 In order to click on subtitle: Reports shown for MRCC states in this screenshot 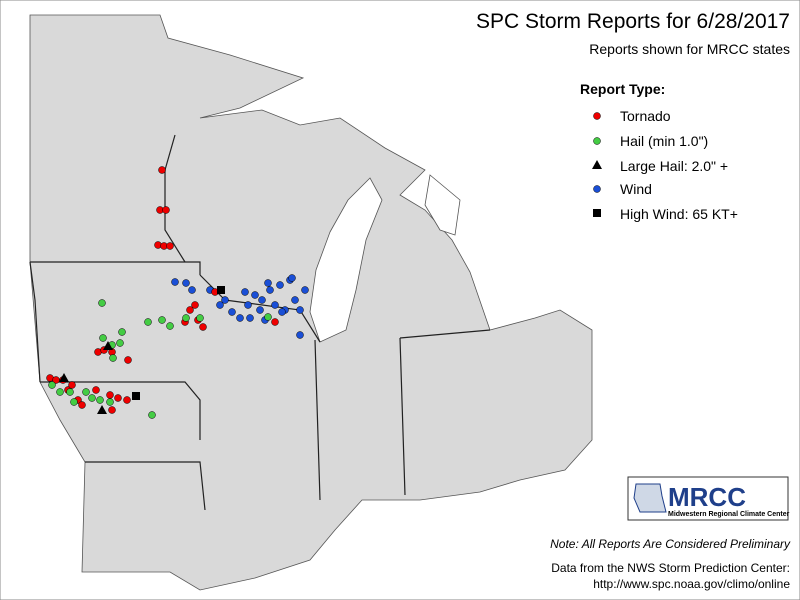, I will do `click(689, 49)`.